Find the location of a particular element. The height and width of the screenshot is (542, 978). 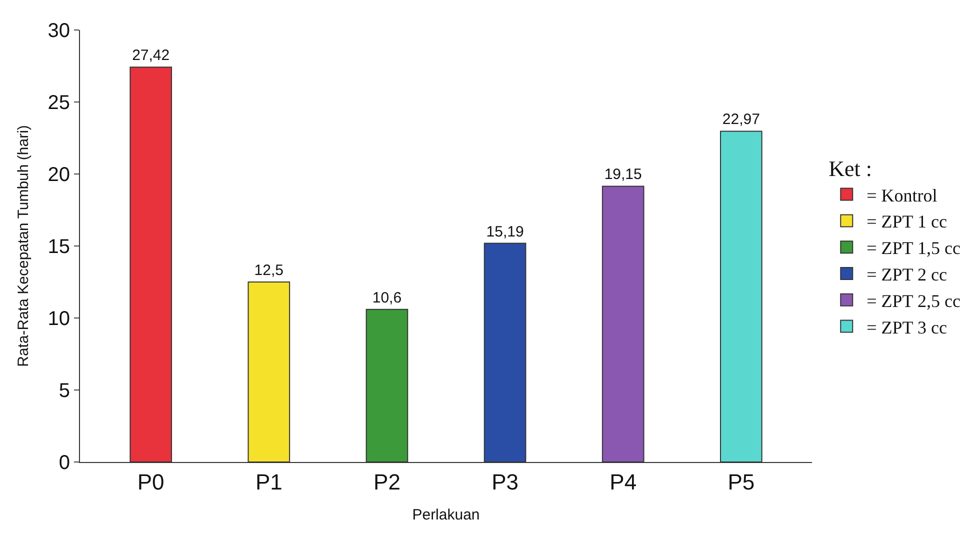

x-tick-label: P3 is located at coordinates (505, 481).